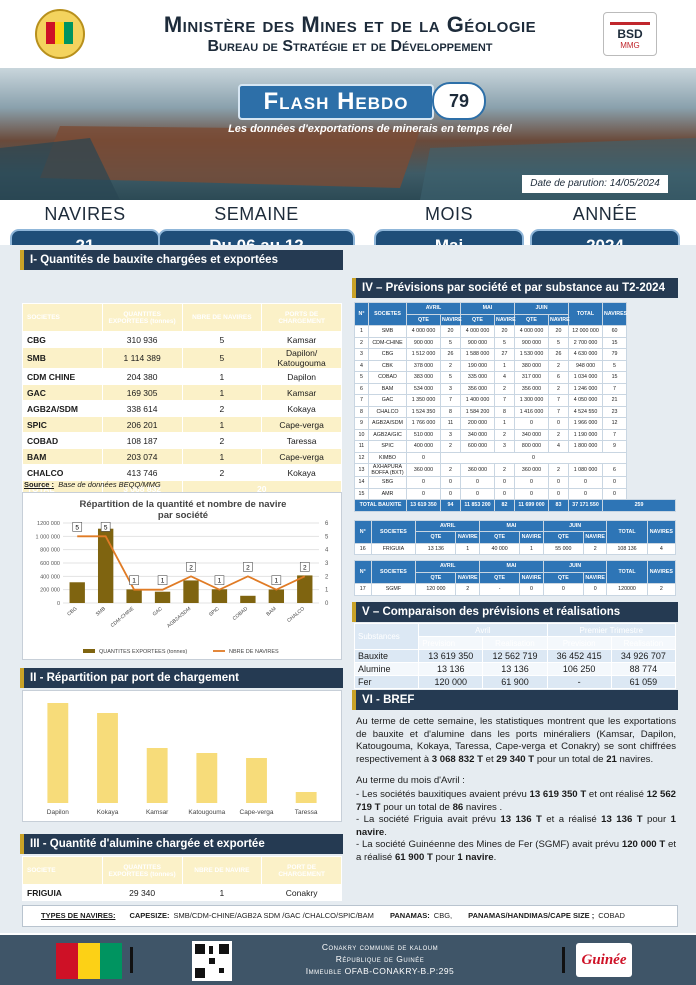 The height and width of the screenshot is (985, 696). I want to click on cell: 380 000, so click(531, 365).